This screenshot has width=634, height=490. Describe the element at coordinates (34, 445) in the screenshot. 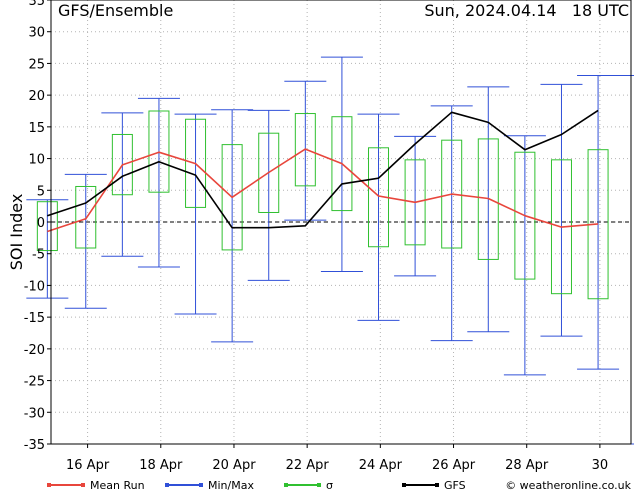

I see `y-tick-label: -35` at that location.